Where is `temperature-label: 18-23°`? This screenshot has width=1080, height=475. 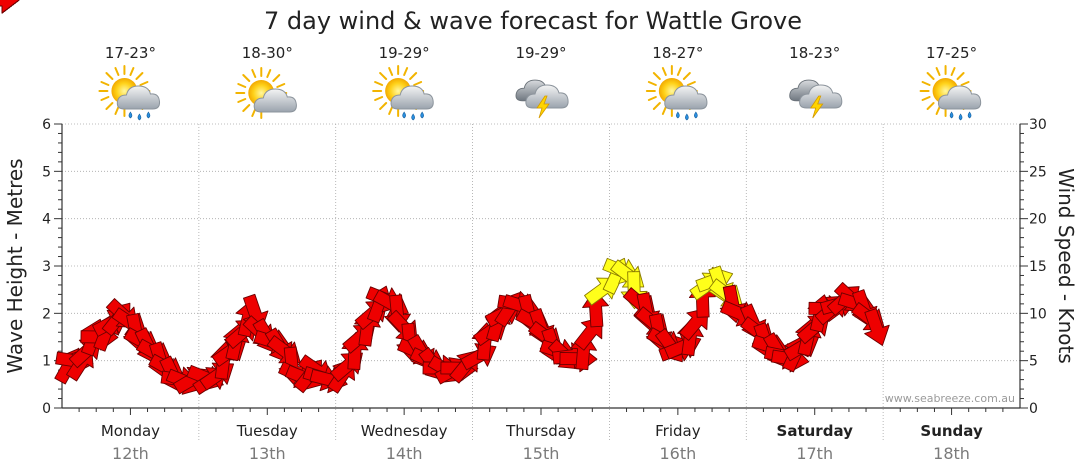
temperature-label: 18-23° is located at coordinates (814, 53).